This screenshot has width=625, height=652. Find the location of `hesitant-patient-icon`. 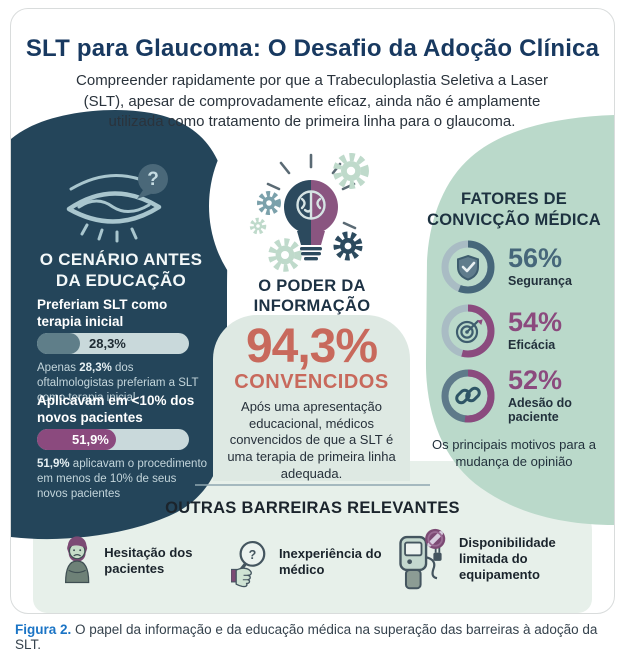

hesitant-patient-icon is located at coordinates (77, 560).